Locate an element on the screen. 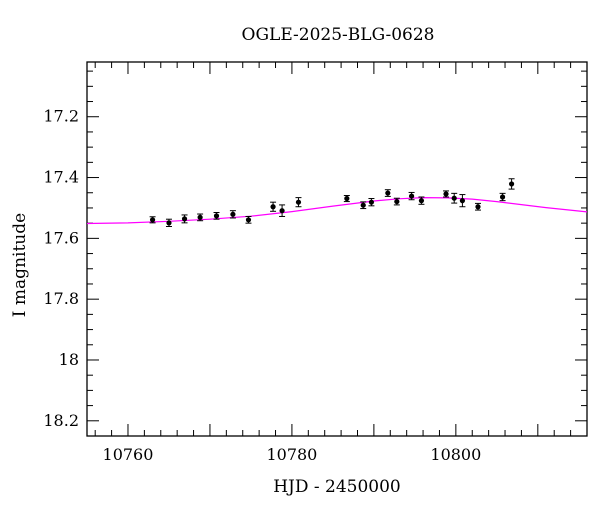 The height and width of the screenshot is (512, 600). x-tick-label: 10760 is located at coordinates (128, 454).